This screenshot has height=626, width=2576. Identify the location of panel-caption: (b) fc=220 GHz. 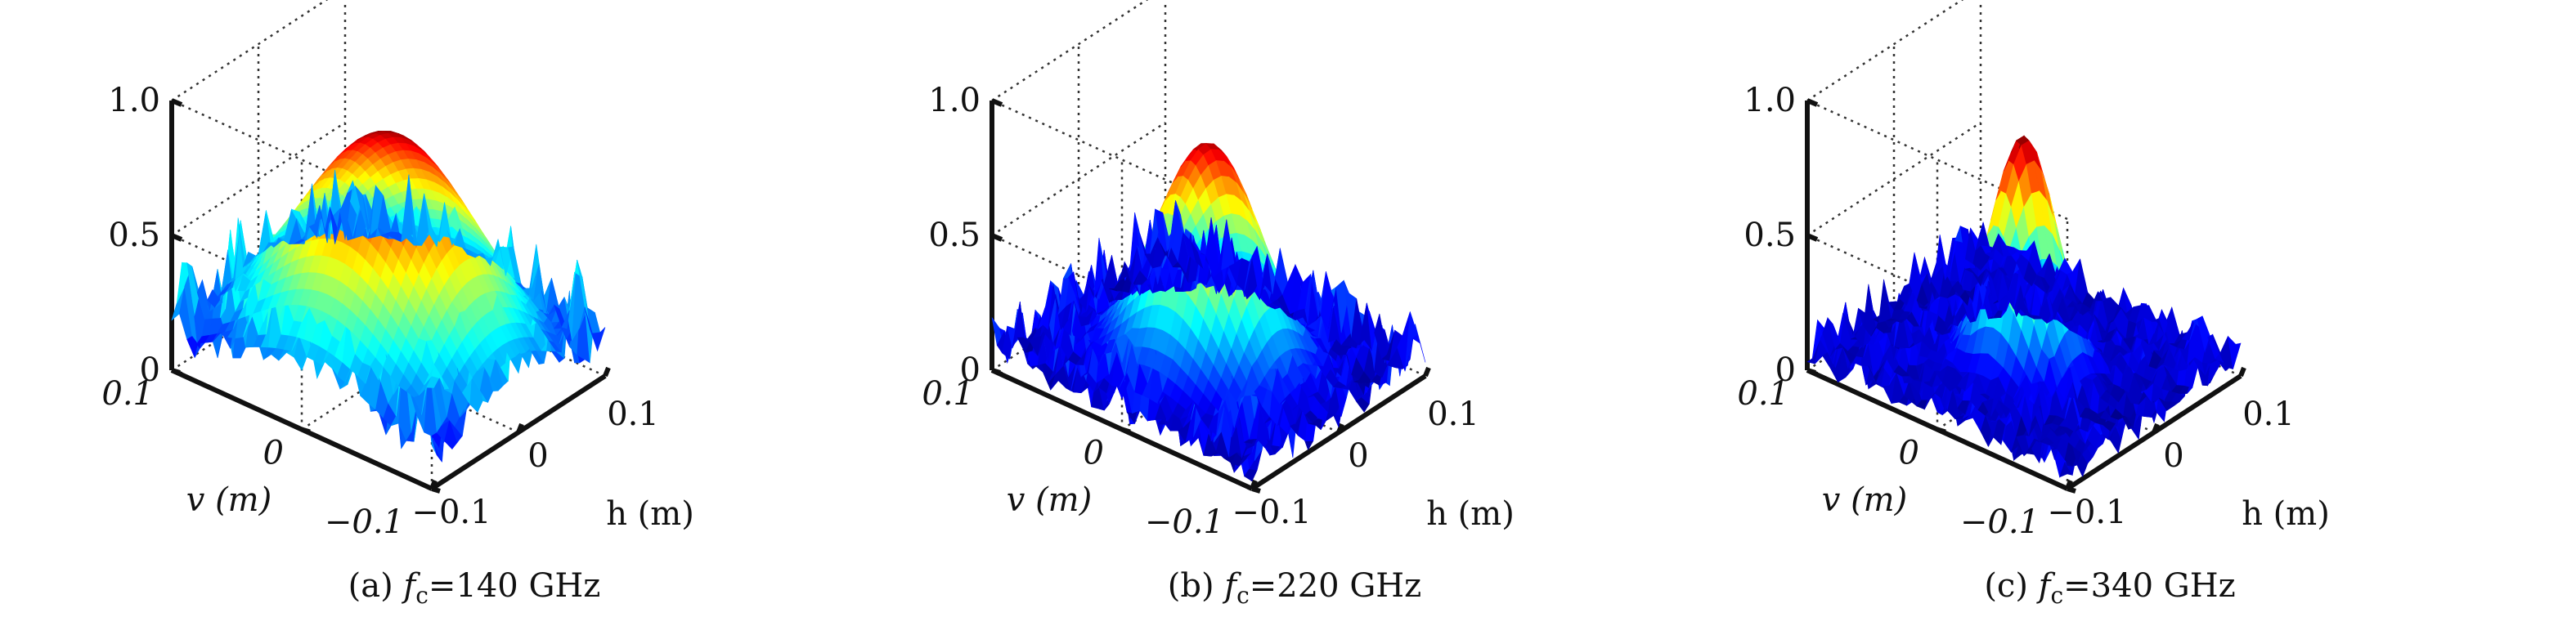
(1295, 588).